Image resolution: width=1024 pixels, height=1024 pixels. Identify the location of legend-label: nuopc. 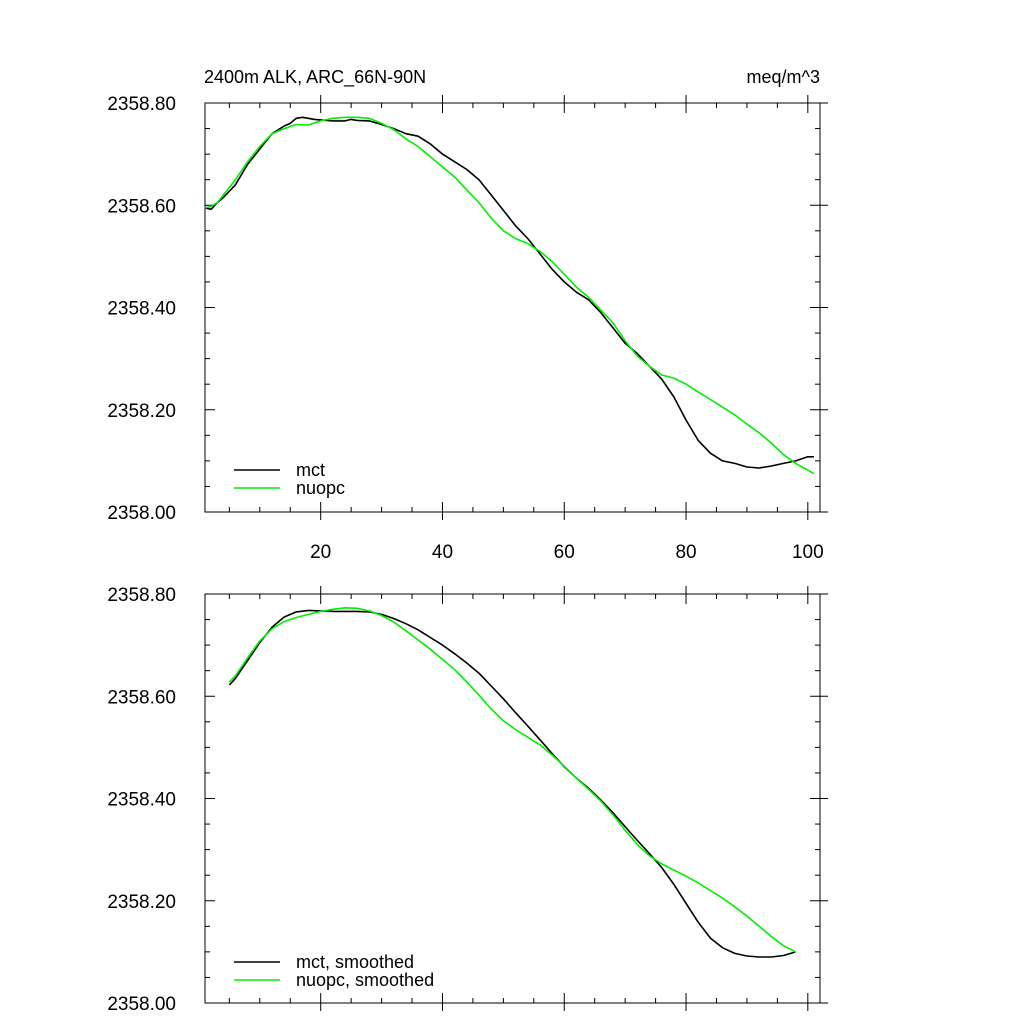
(320, 488).